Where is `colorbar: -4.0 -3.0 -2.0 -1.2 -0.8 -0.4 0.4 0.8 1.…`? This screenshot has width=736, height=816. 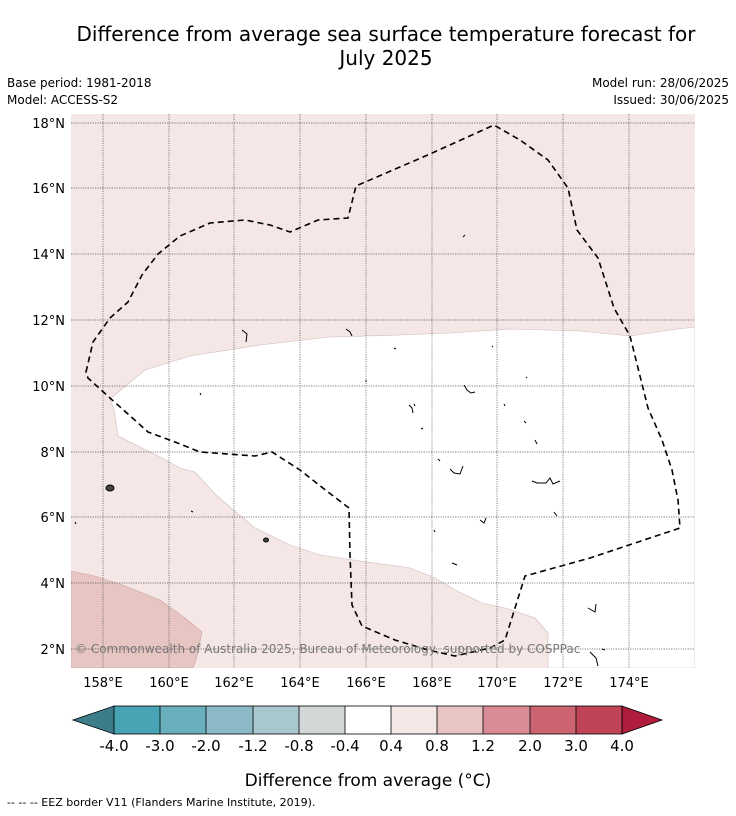 colorbar: -4.0 -3.0 -2.0 -1.2 -0.8 -0.4 0.4 0.8 1.… is located at coordinates (367, 730).